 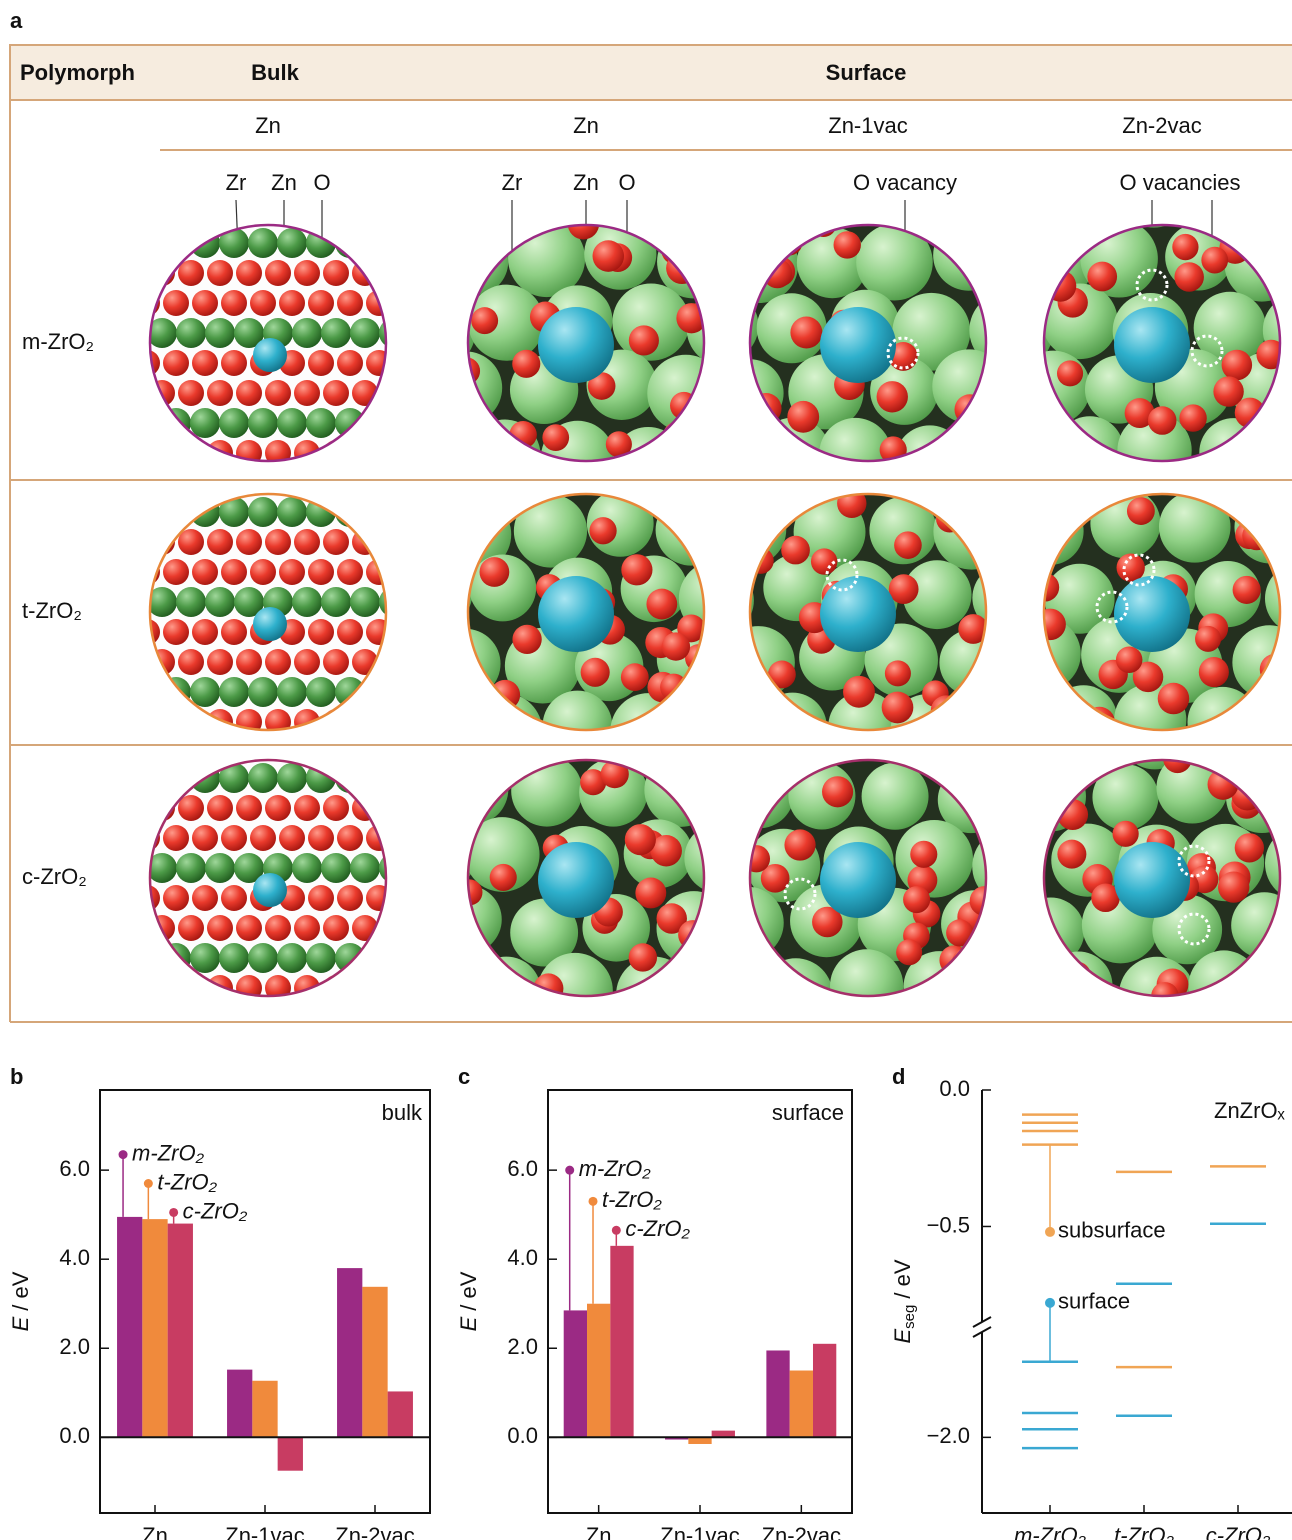 I want to click on row-label: m-ZrO₂, so click(x=58, y=341).